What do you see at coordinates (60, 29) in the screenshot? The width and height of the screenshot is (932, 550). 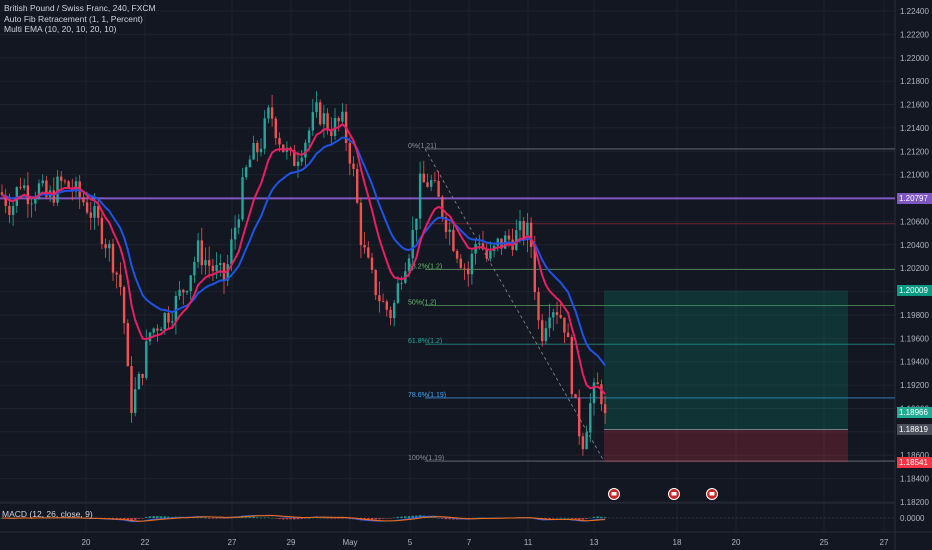 I see `indicator-legend-ema: Multi EMA (10, 20, 10, 20, 10)` at bounding box center [60, 29].